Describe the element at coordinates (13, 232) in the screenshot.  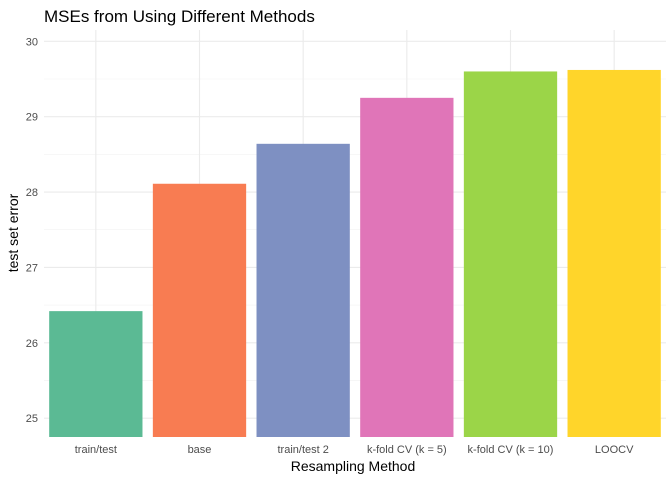
I see `y-axis-title: test set error` at that location.